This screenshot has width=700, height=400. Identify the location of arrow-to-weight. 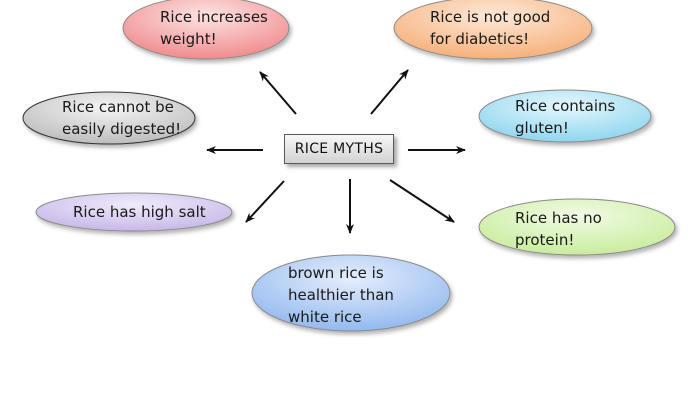
(278, 93).